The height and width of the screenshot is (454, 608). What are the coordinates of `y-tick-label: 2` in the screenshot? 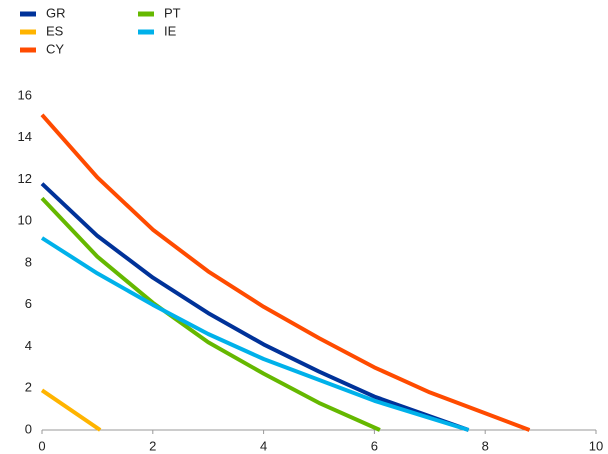 It's located at (28, 387).